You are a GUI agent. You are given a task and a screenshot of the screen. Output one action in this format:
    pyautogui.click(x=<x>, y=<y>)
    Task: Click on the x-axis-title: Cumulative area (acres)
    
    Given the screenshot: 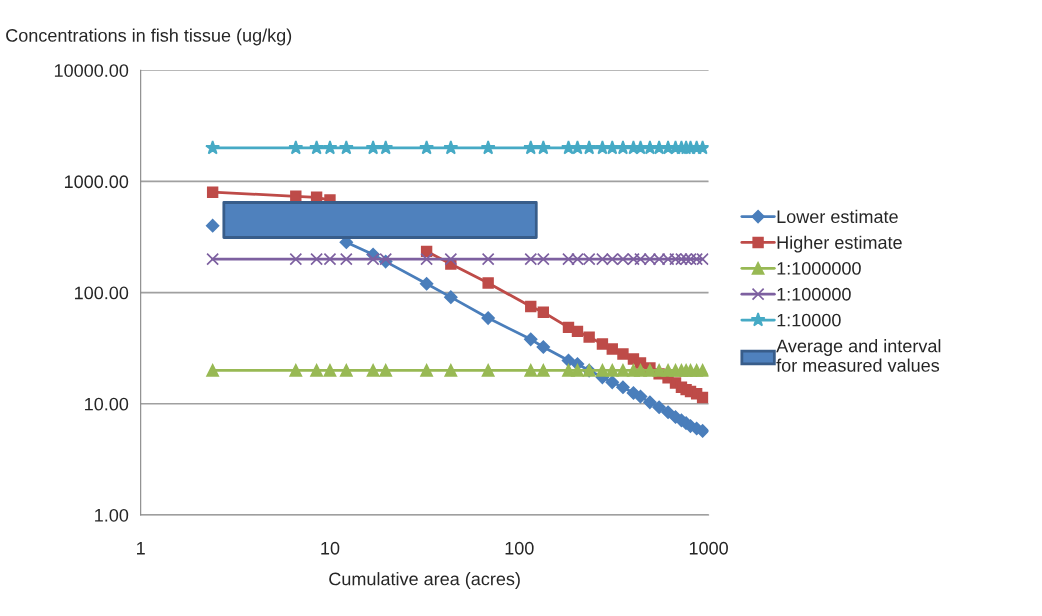 What is the action you would take?
    pyautogui.click(x=424, y=580)
    